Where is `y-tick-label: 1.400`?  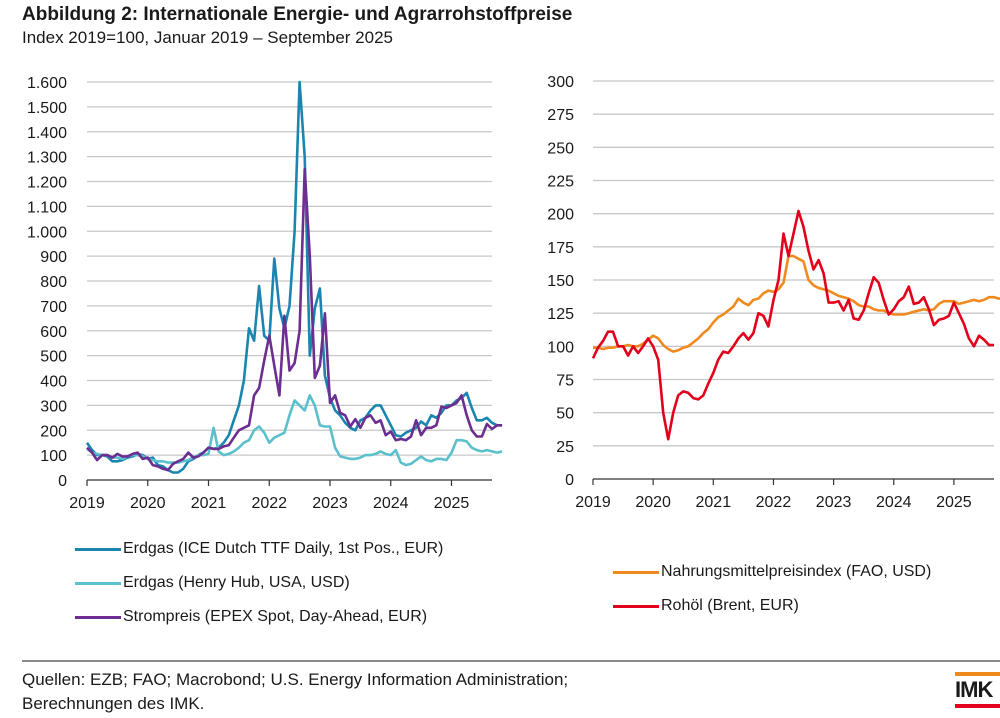
y-tick-label: 1.400 is located at coordinates (47, 133).